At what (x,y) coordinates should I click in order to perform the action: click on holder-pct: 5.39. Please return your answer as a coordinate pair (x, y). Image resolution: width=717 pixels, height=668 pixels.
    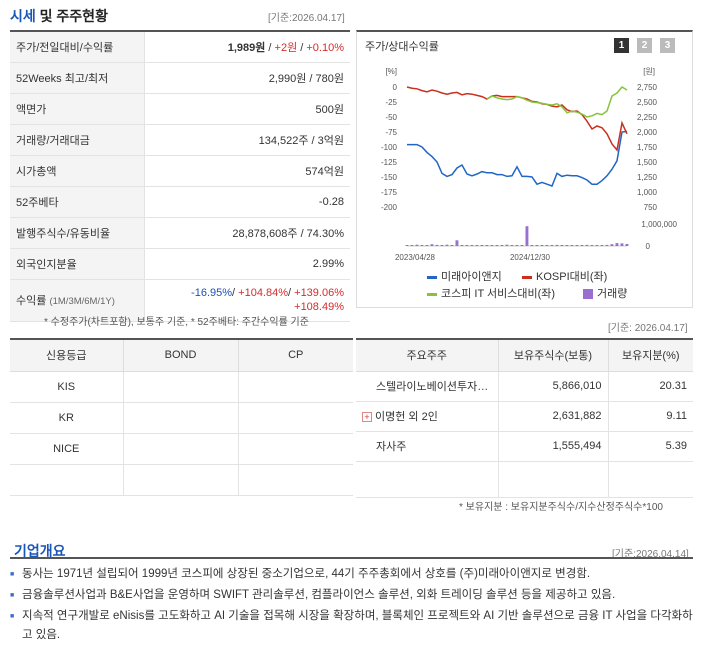
    Looking at the image, I should click on (650, 446).